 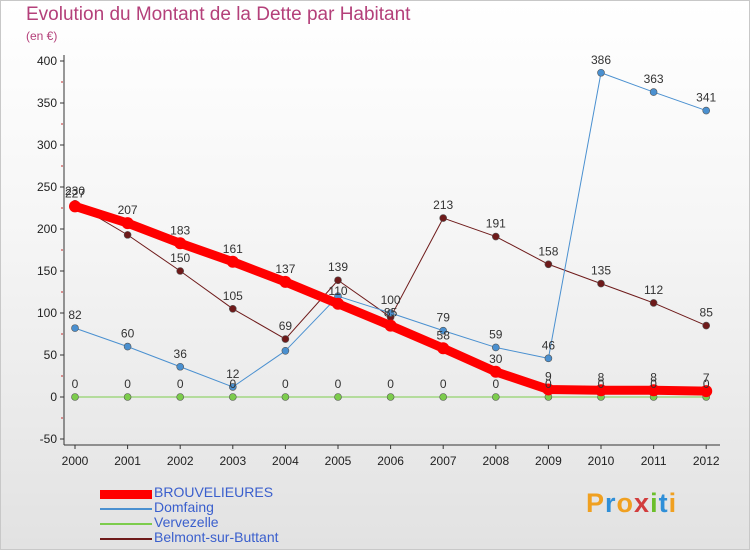 What do you see at coordinates (286, 326) in the screenshot?
I see `data-label: 69` at bounding box center [286, 326].